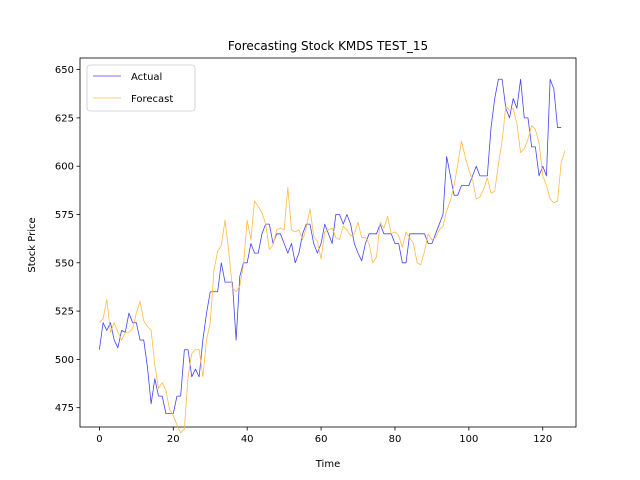 This screenshot has width=640, height=480. Describe the element at coordinates (327, 464) in the screenshot. I see `x-axis-label: Time` at that location.